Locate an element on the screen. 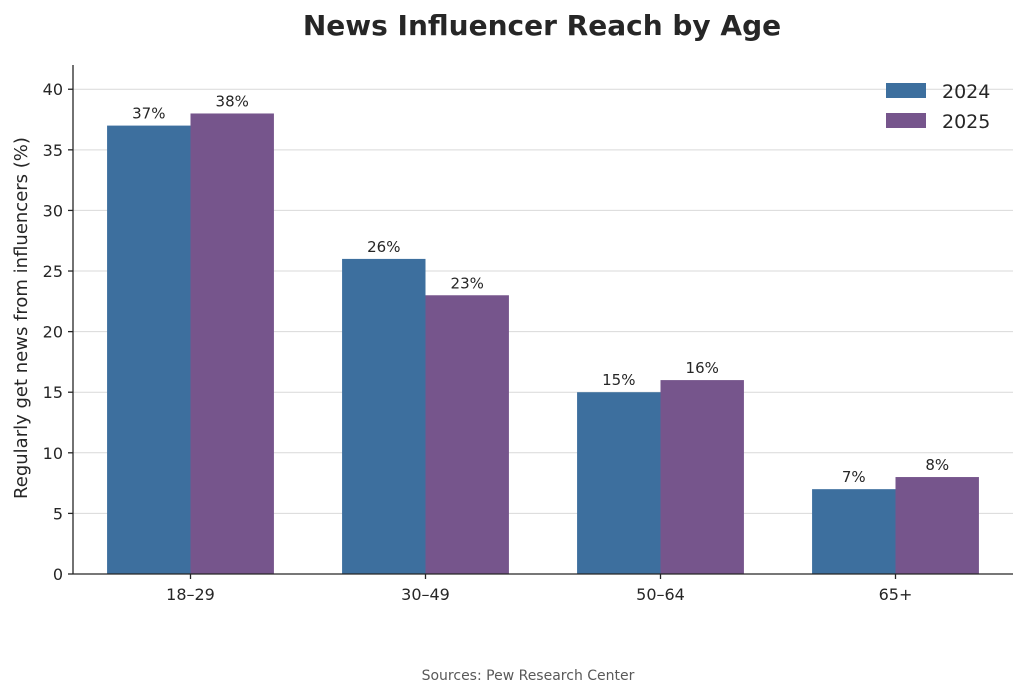  y-tick-label: 35 is located at coordinates (53, 150).